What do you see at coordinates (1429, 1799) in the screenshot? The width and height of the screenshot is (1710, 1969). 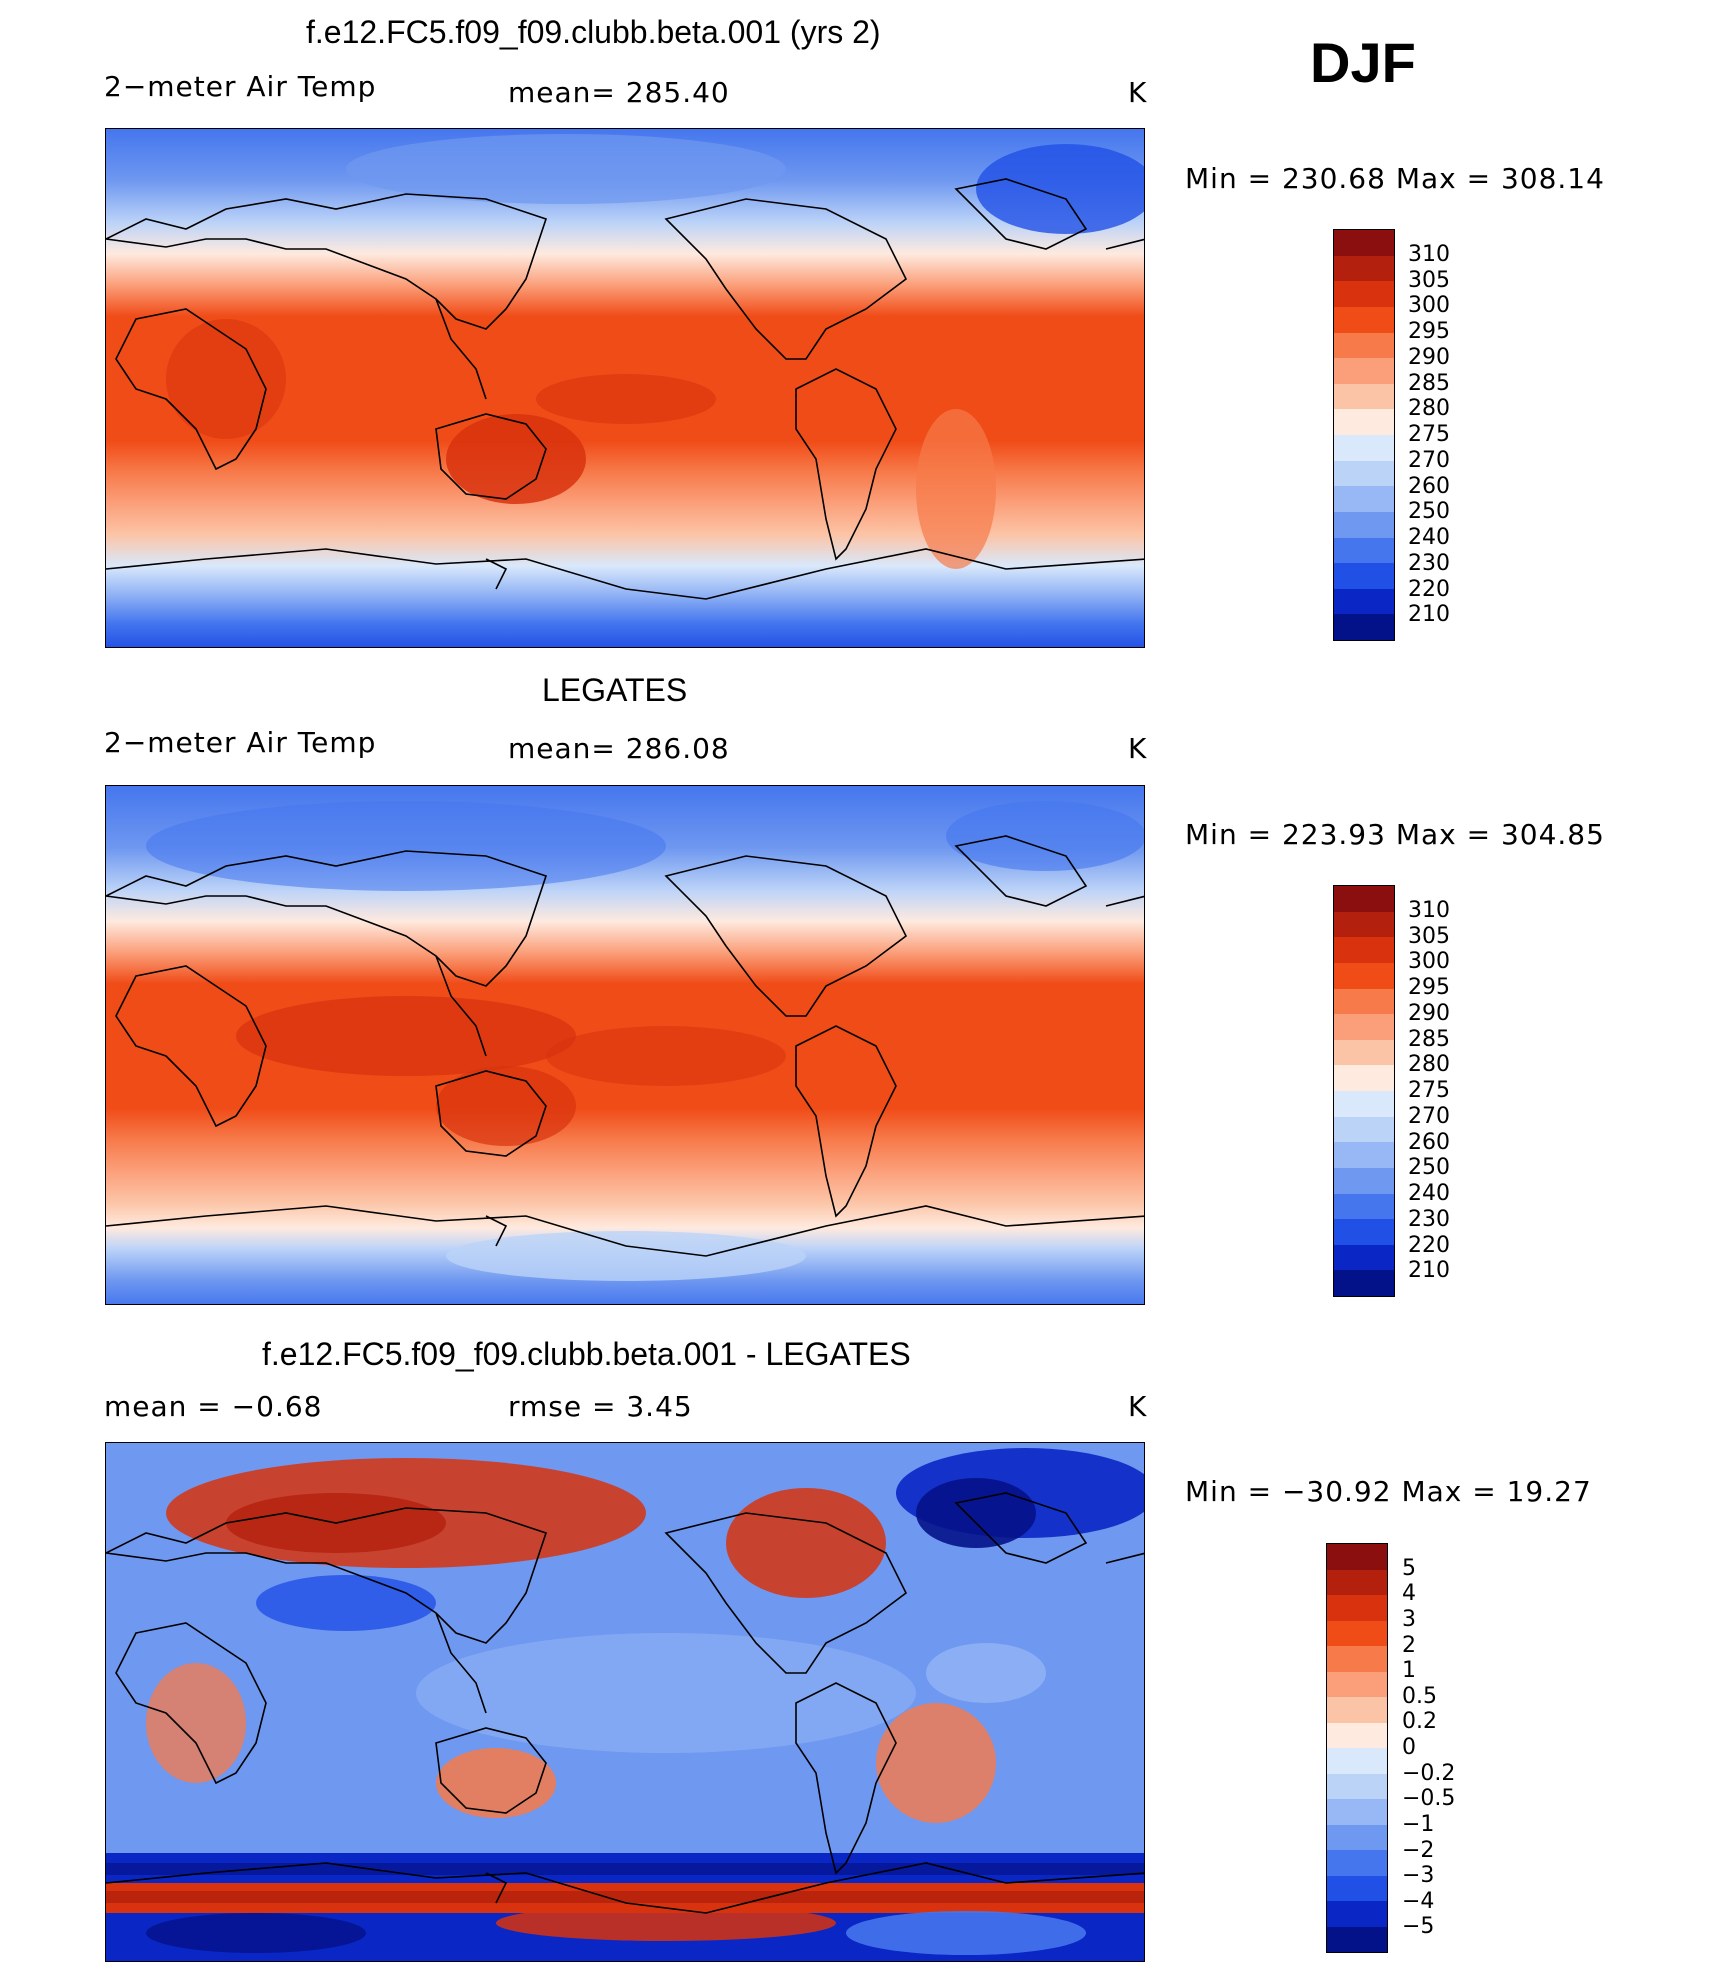 I see `colorbar-tick-label: −0.5` at bounding box center [1429, 1799].